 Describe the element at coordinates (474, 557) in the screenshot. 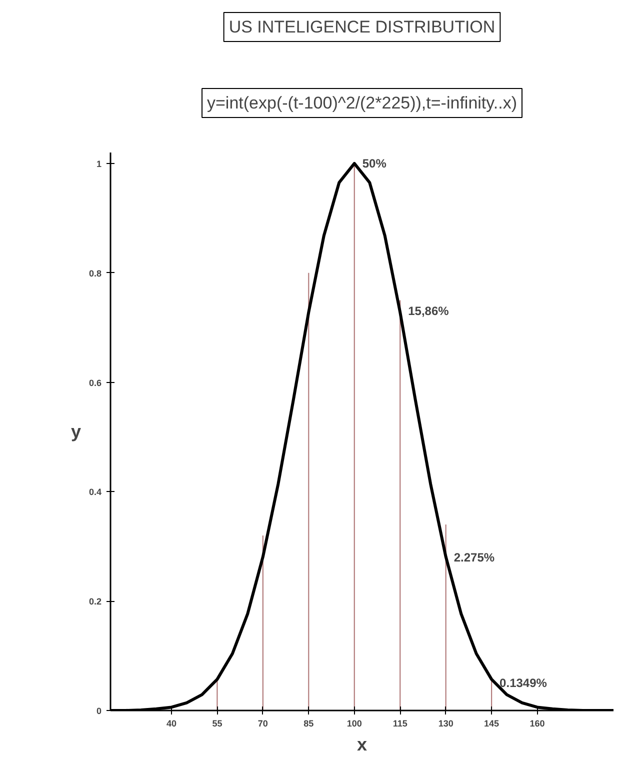

I see `annotation: 2.275%` at that location.